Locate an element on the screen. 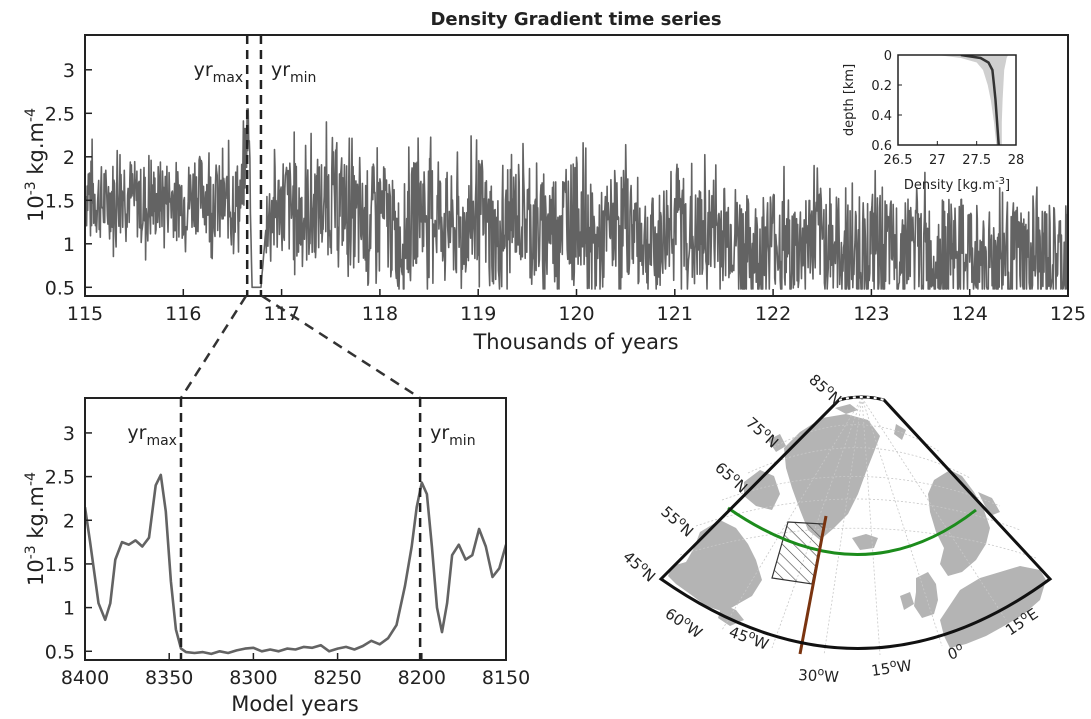  inset-x-tick-label: 27.5 is located at coordinates (976, 160).